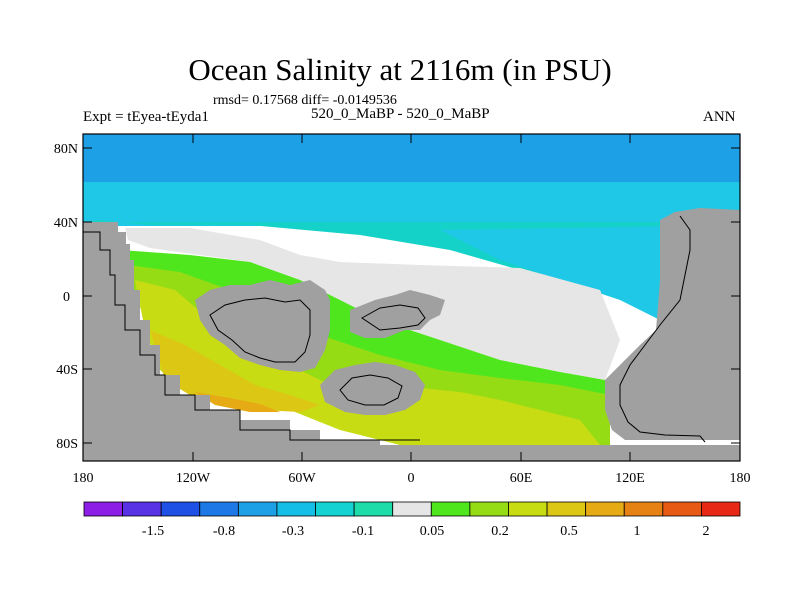  Describe the element at coordinates (305, 100) in the screenshot. I see `stats-line: rmsd= 0.17568 diff= -0.0149536` at that location.